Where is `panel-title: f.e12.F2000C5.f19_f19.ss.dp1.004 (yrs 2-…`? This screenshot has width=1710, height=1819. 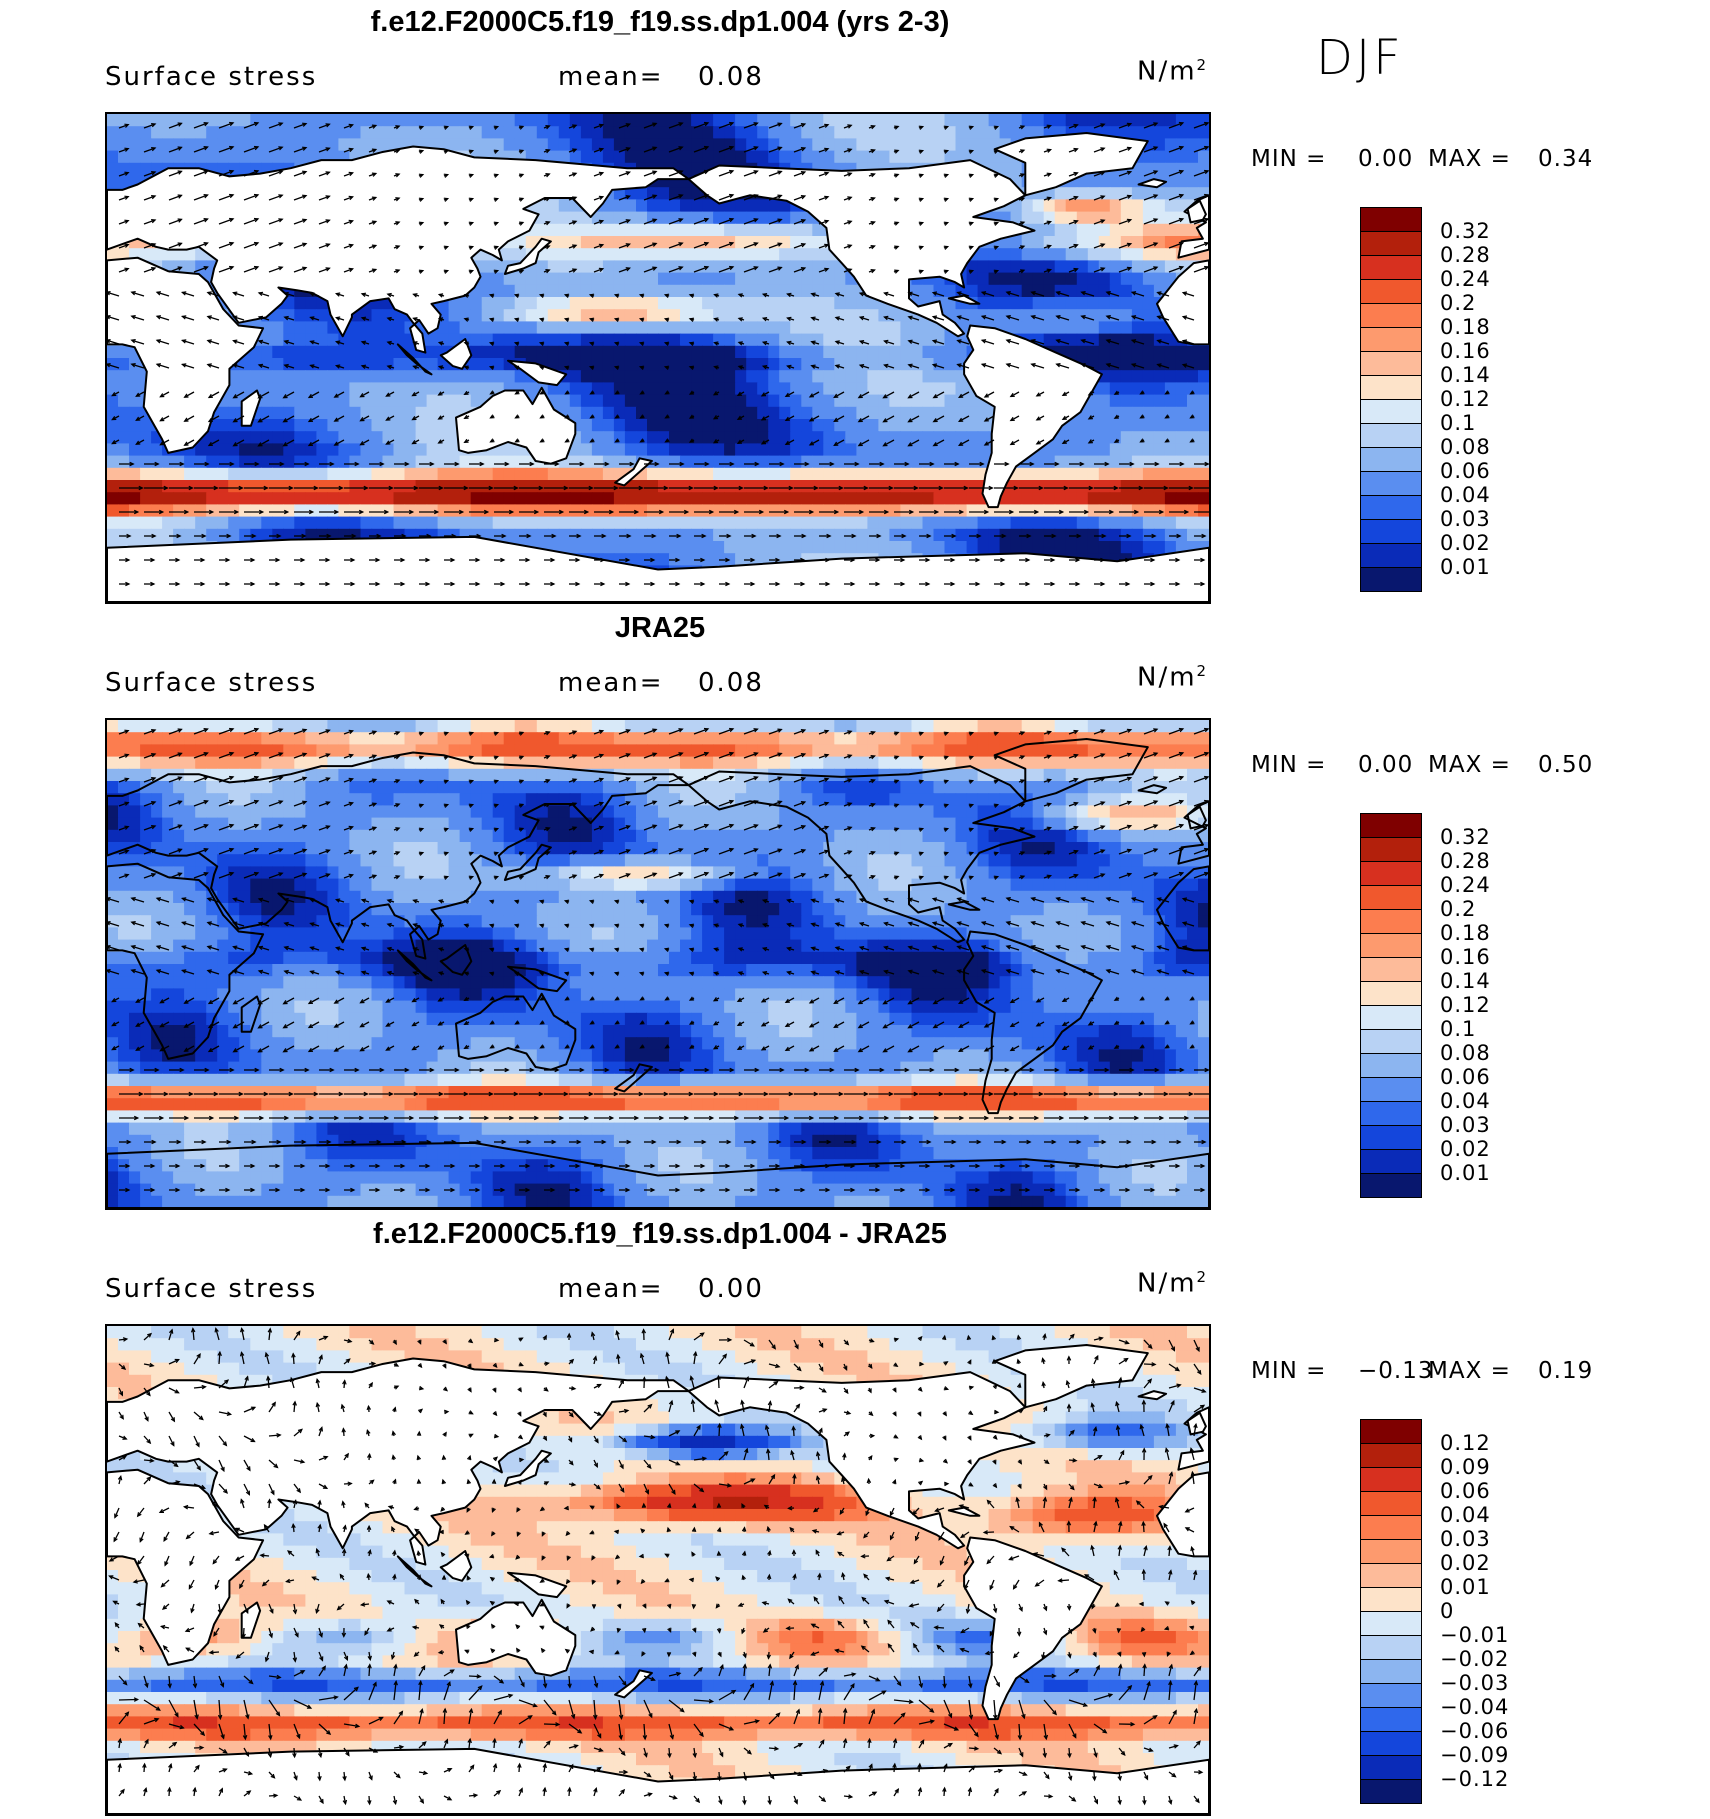 panel-title: f.e12.F2000C5.f19_f19.ss.dp1.004 (yrs 2-… is located at coordinates (660, 22).